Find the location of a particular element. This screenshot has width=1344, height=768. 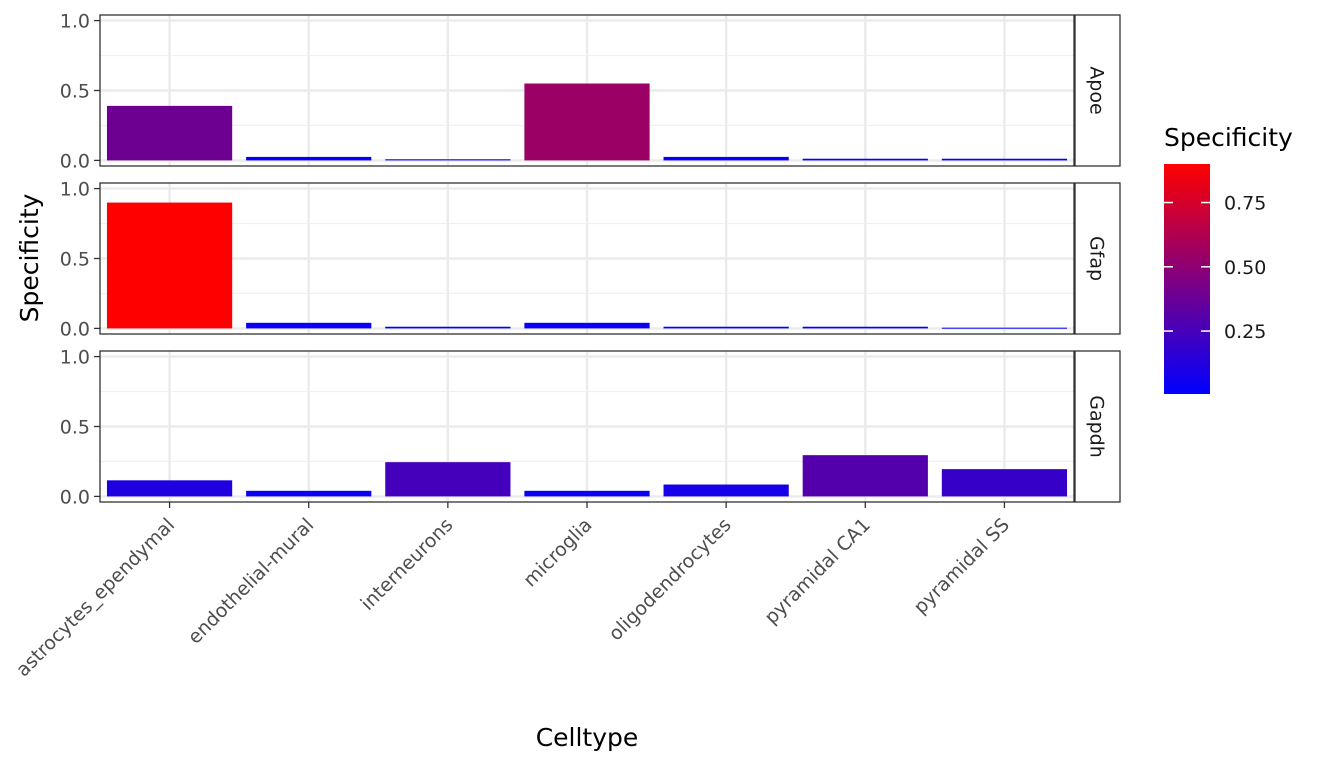

legend-title: Specificity is located at coordinates (1228, 137).